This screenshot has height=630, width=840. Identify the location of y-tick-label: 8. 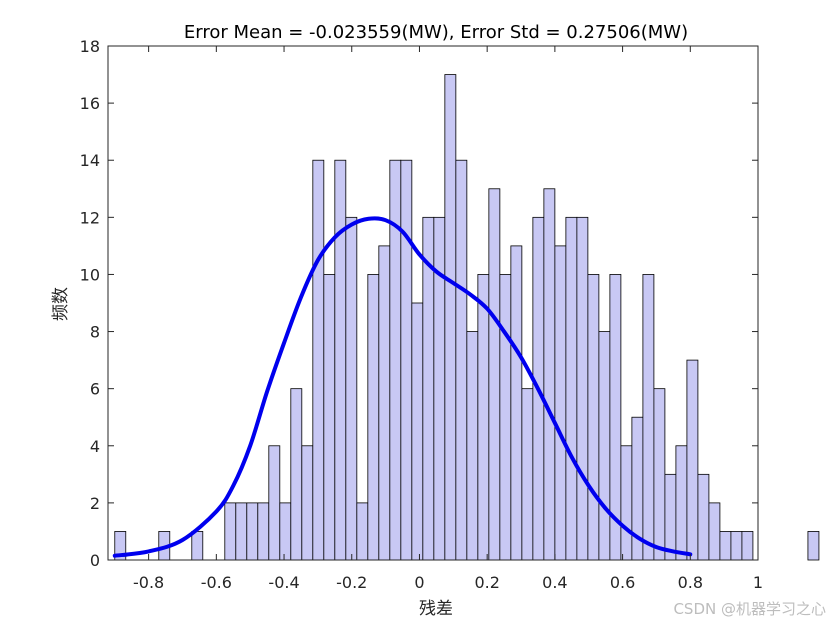
(95, 332).